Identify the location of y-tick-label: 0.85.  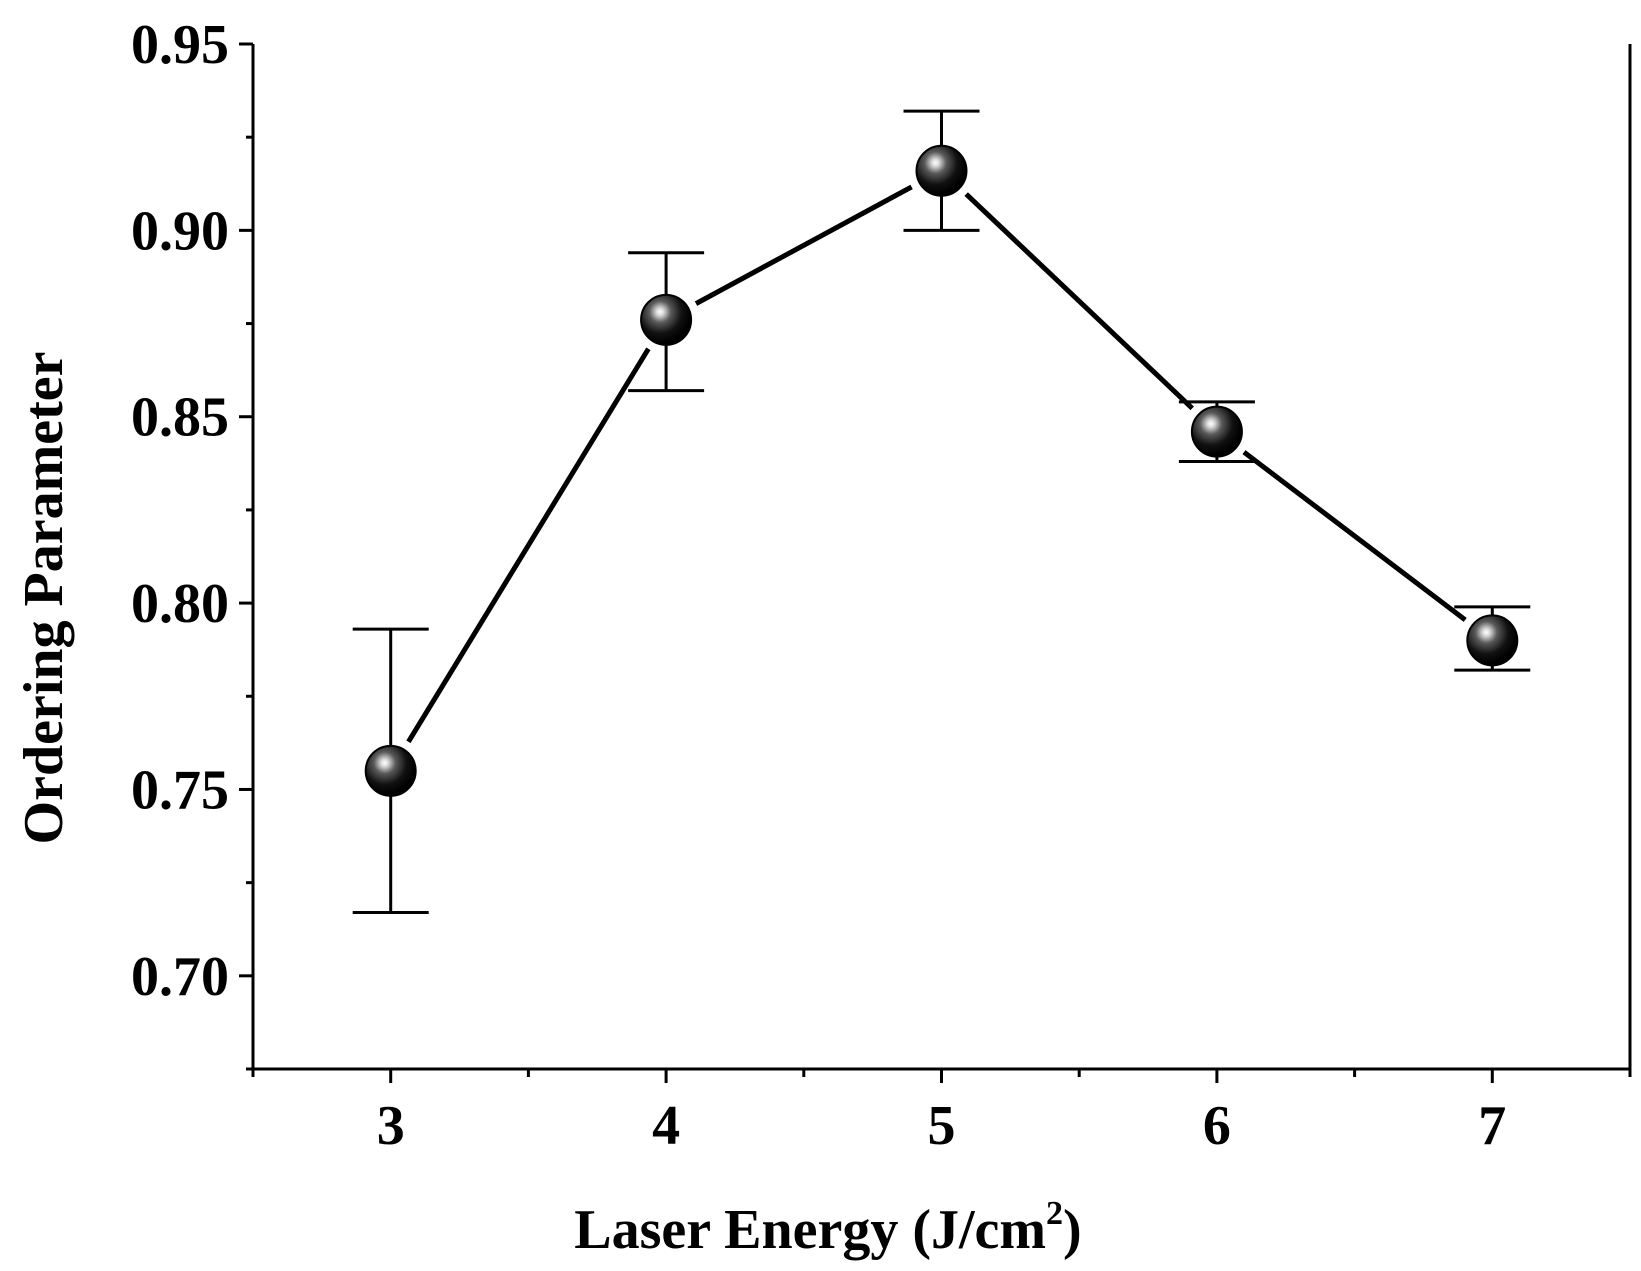
(180, 418).